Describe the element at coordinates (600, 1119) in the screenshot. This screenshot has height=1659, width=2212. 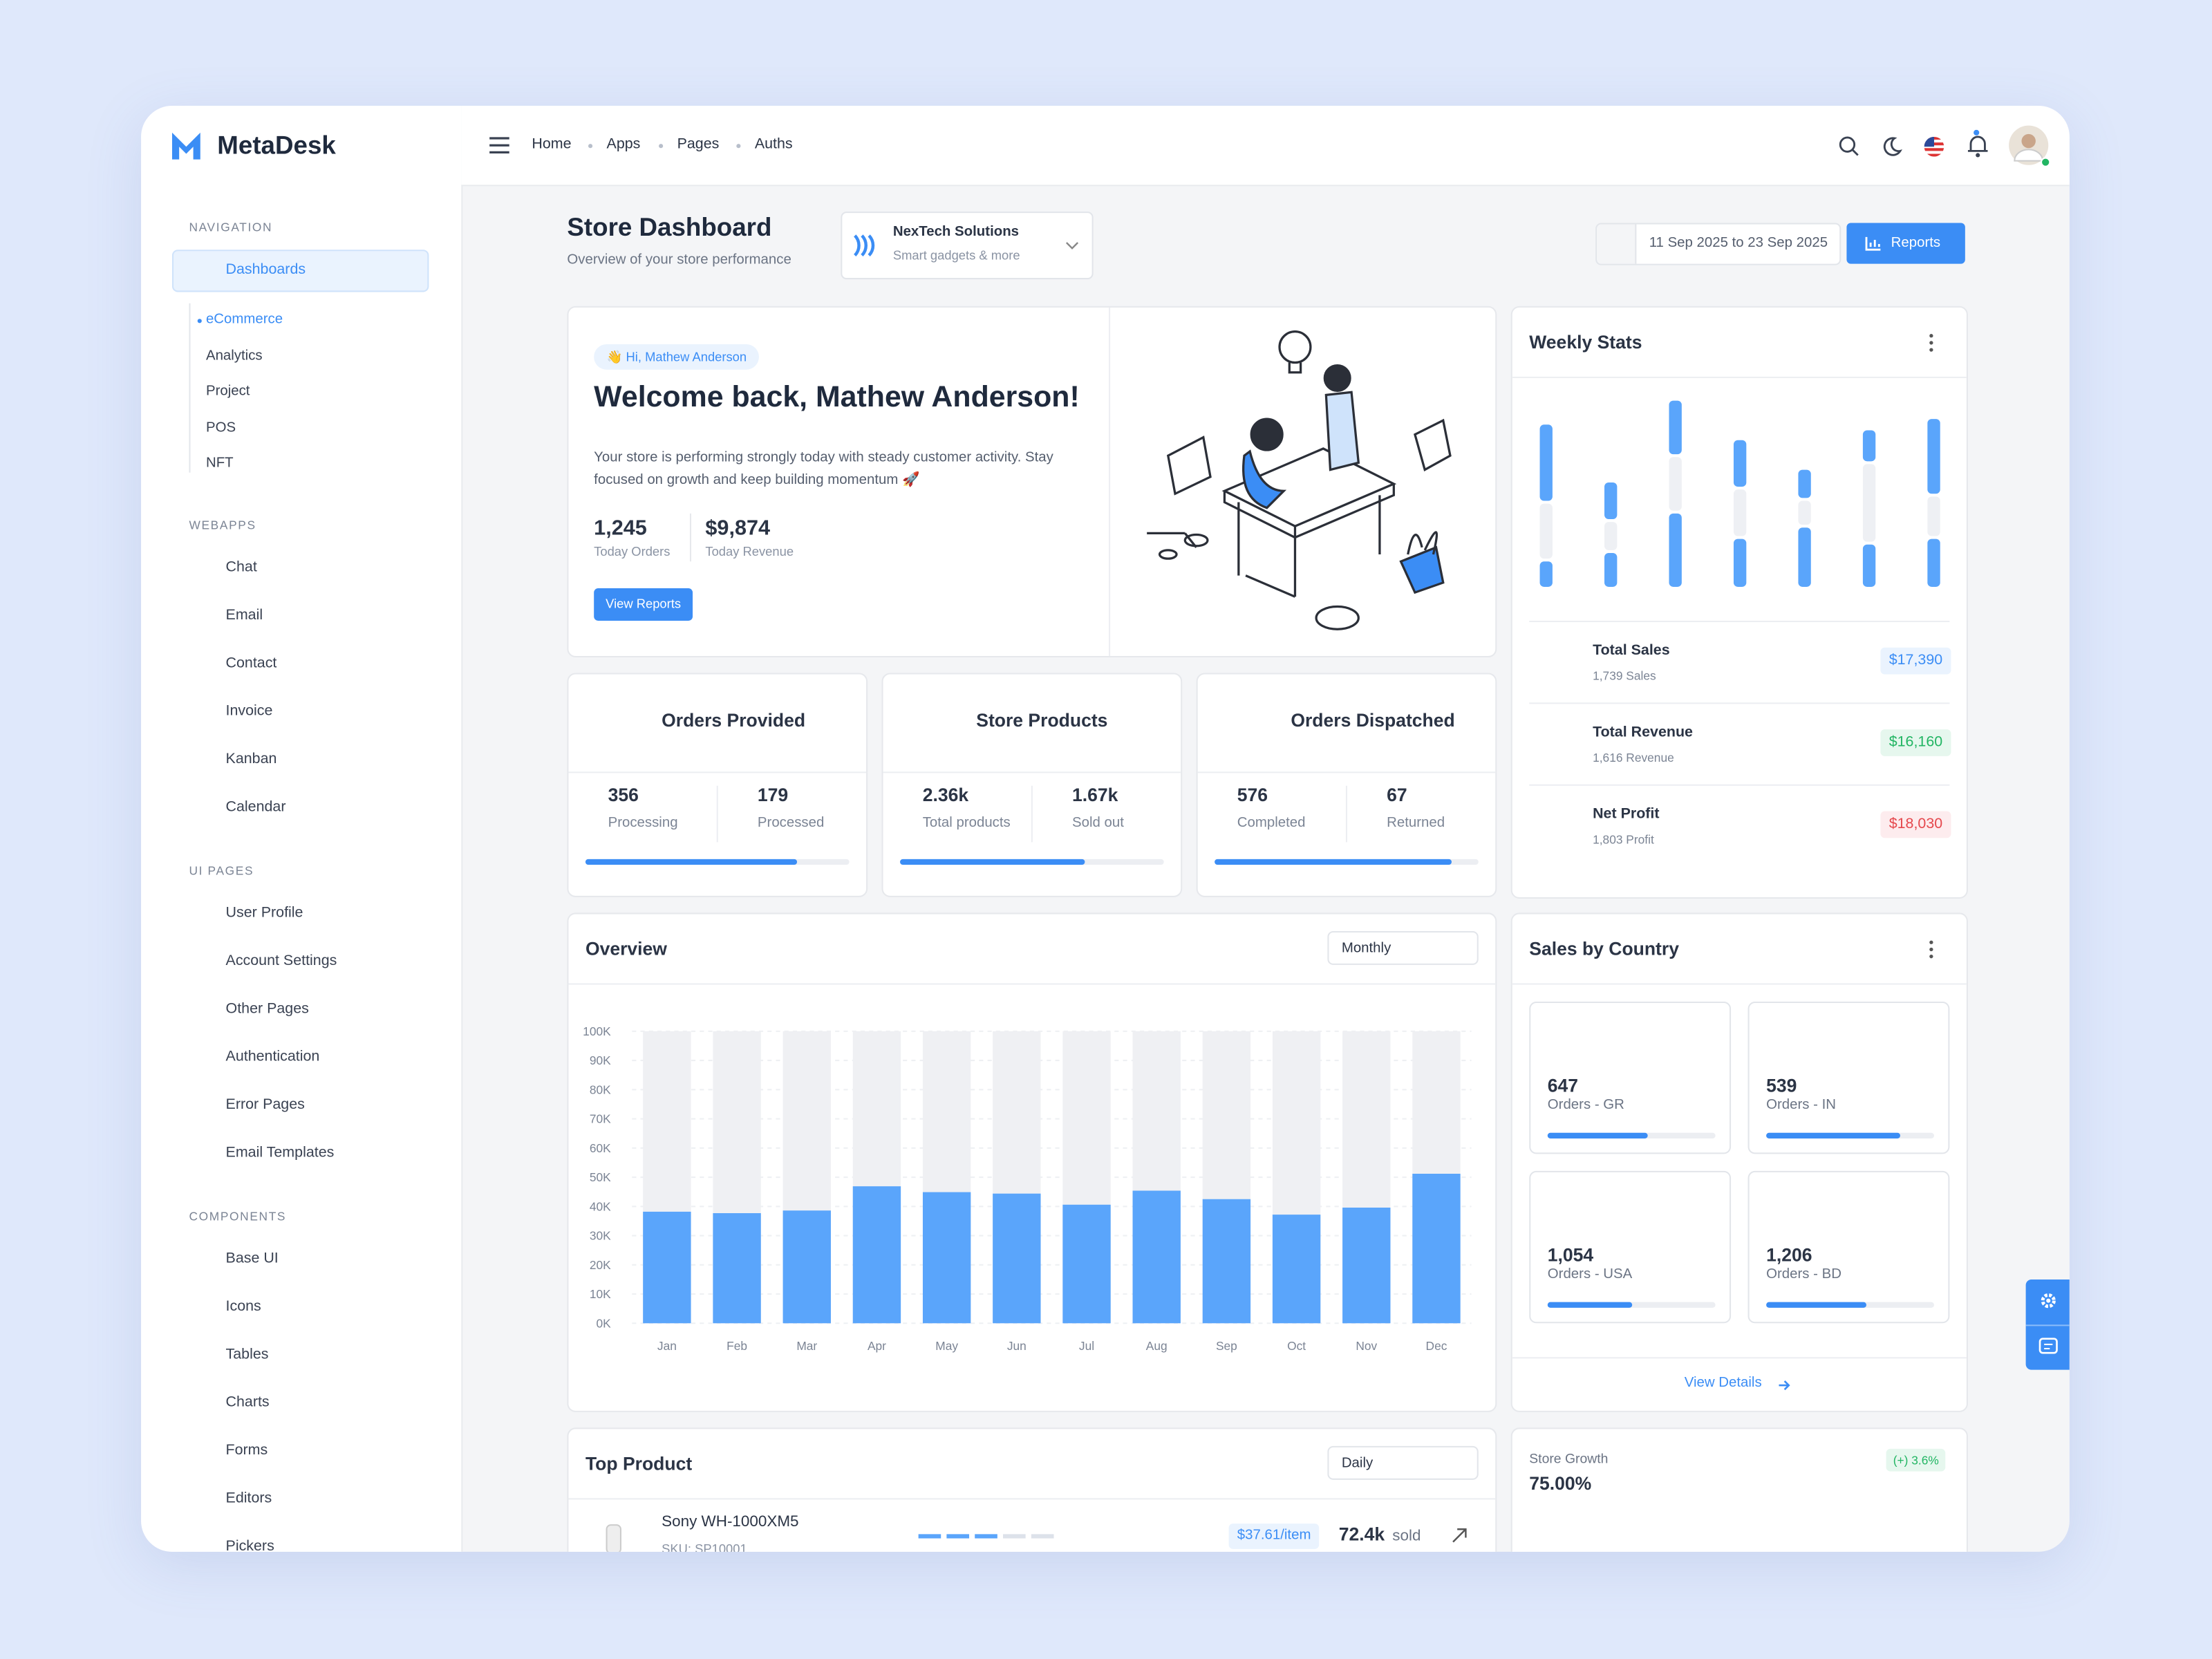
I see `y-tick-label: 70K` at that location.